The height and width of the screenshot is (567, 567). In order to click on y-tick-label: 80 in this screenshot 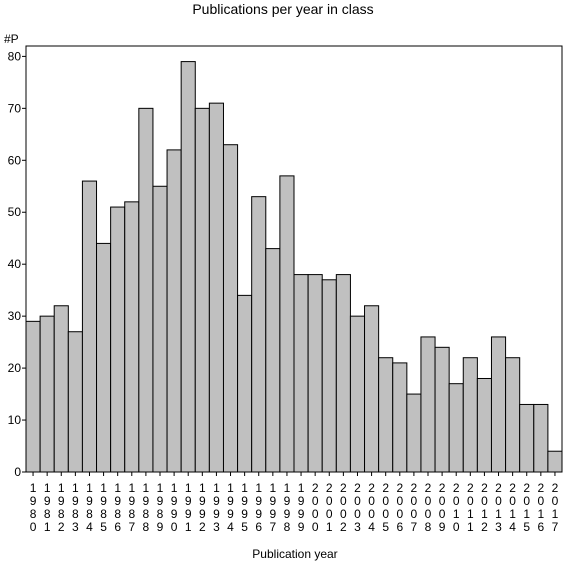, I will do `click(15, 56)`.